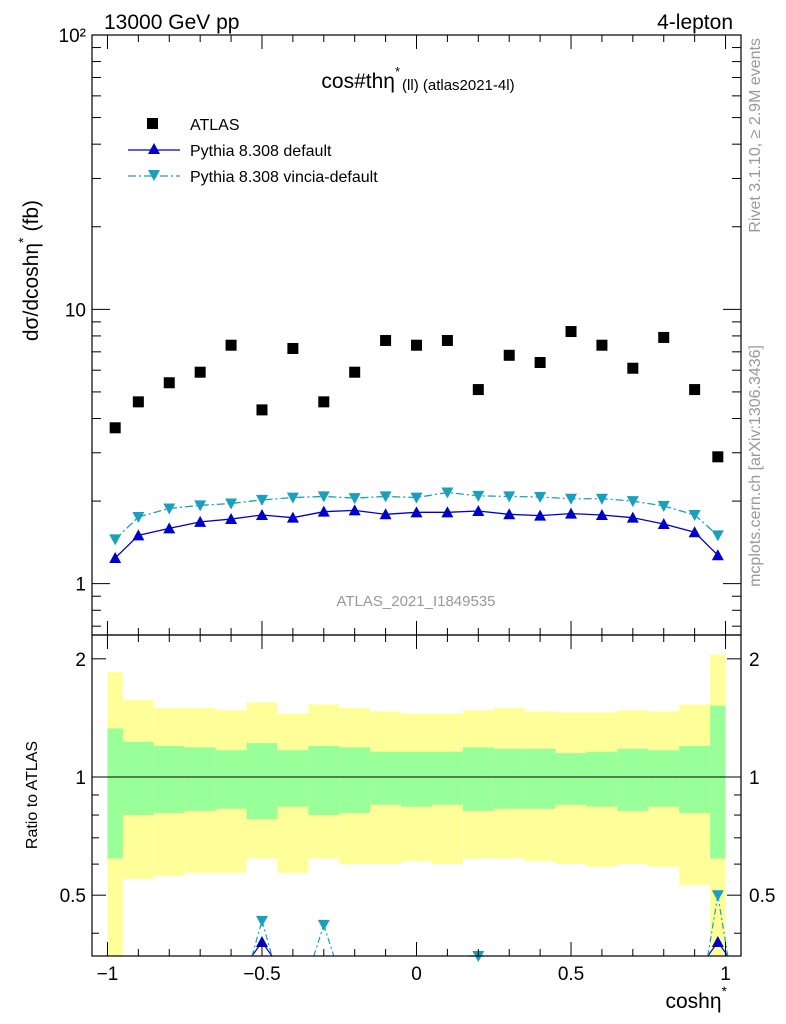  Describe the element at coordinates (215, 125) in the screenshot. I see `legend-label-atlas: ATLAS` at that location.